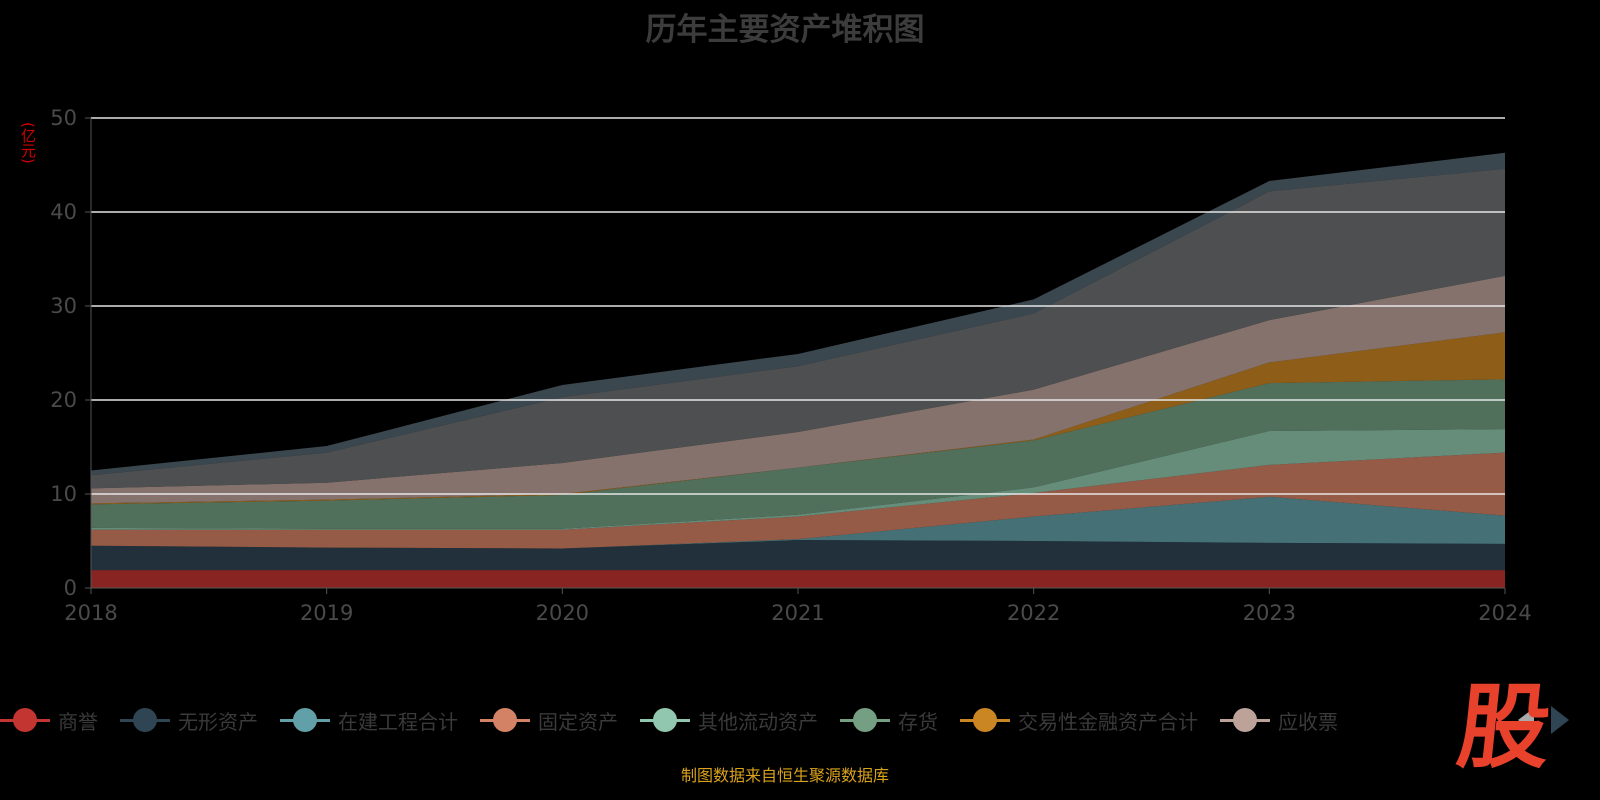  Describe the element at coordinates (758, 721) in the screenshot. I see `legend-label: 其他流动资产` at that location.